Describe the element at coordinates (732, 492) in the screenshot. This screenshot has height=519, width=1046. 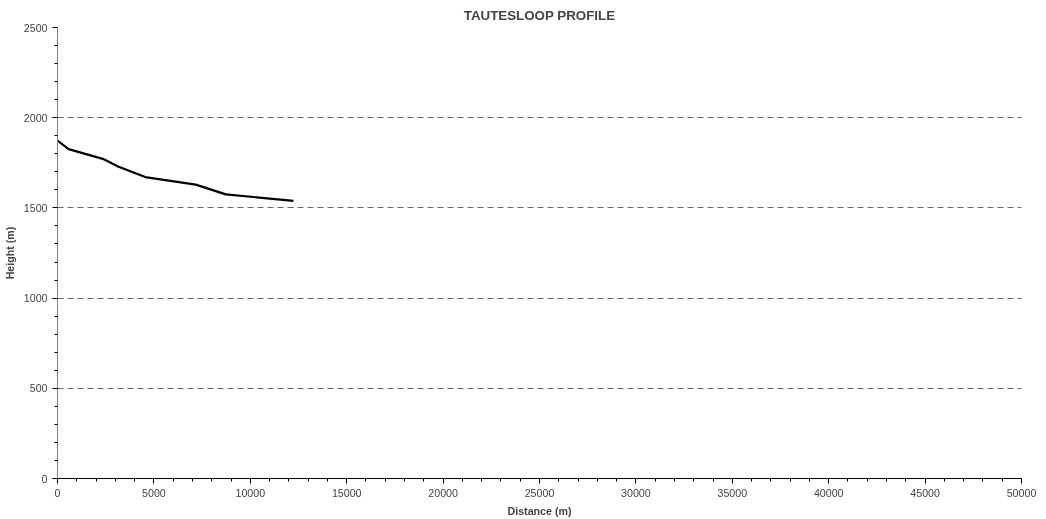
I see `x-tick-label: 35000` at that location.